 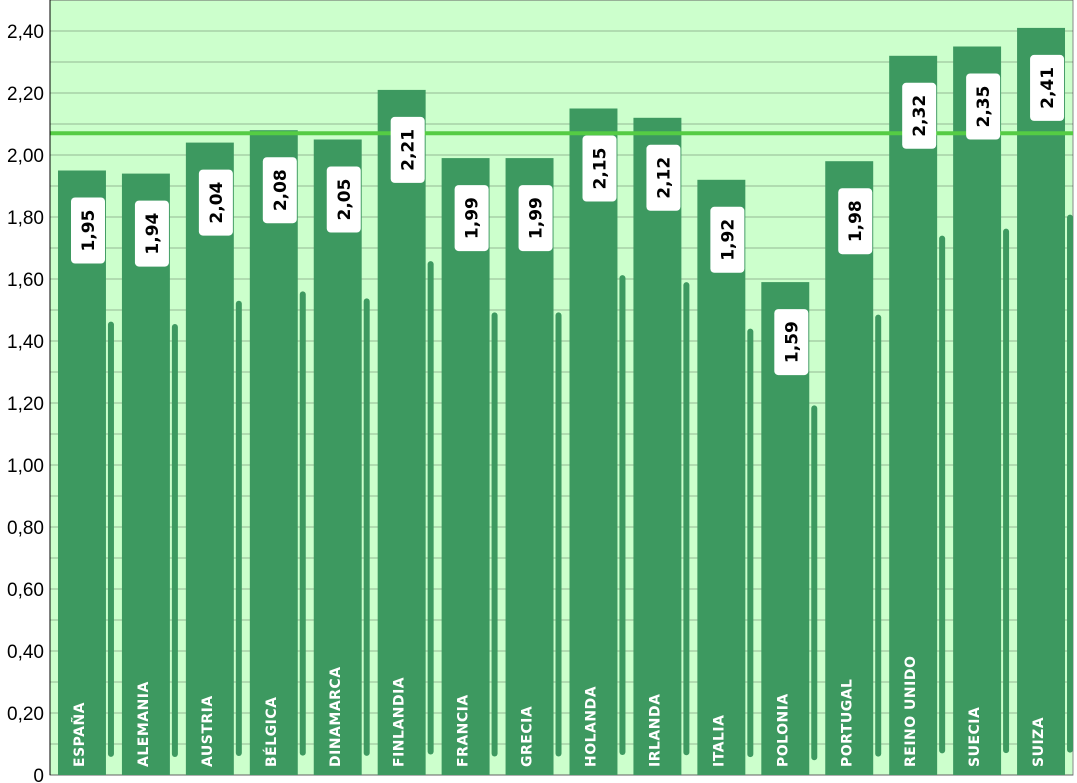 What do you see at coordinates (25, 590) in the screenshot?
I see `y-tick-label: 0,60` at bounding box center [25, 590].